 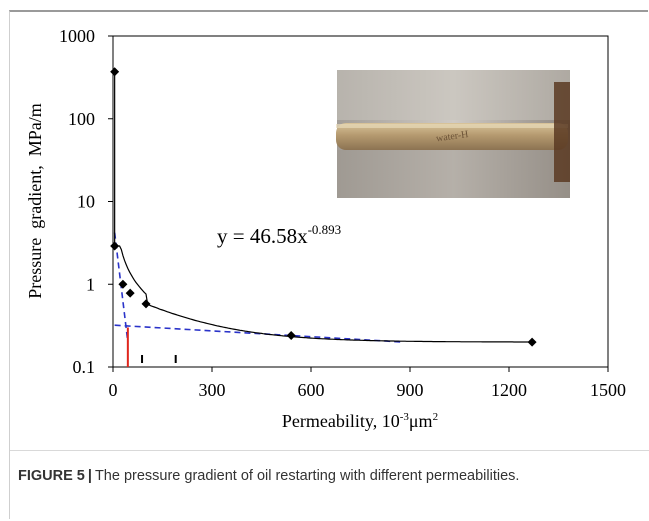 I want to click on y-axis-title: Pressure gradient, MPa/m, so click(x=35, y=200).